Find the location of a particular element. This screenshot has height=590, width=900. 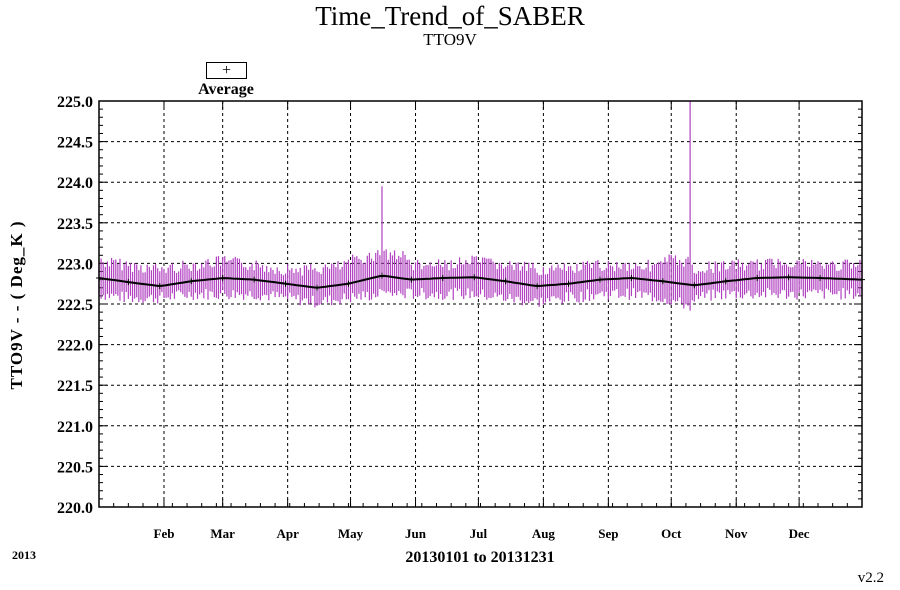

y-tick-label: 223.0 is located at coordinates (75, 264).